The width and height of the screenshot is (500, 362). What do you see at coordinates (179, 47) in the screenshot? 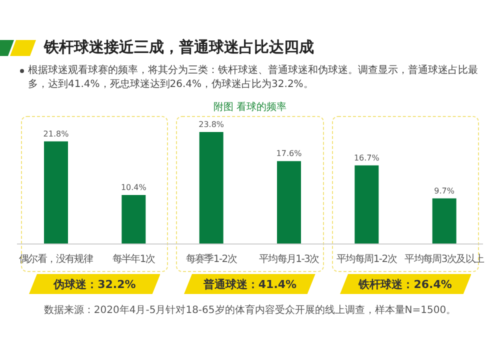
I see `chart-title: 铁杆球迷接近三成，普通球迷占比达四成` at bounding box center [179, 47].